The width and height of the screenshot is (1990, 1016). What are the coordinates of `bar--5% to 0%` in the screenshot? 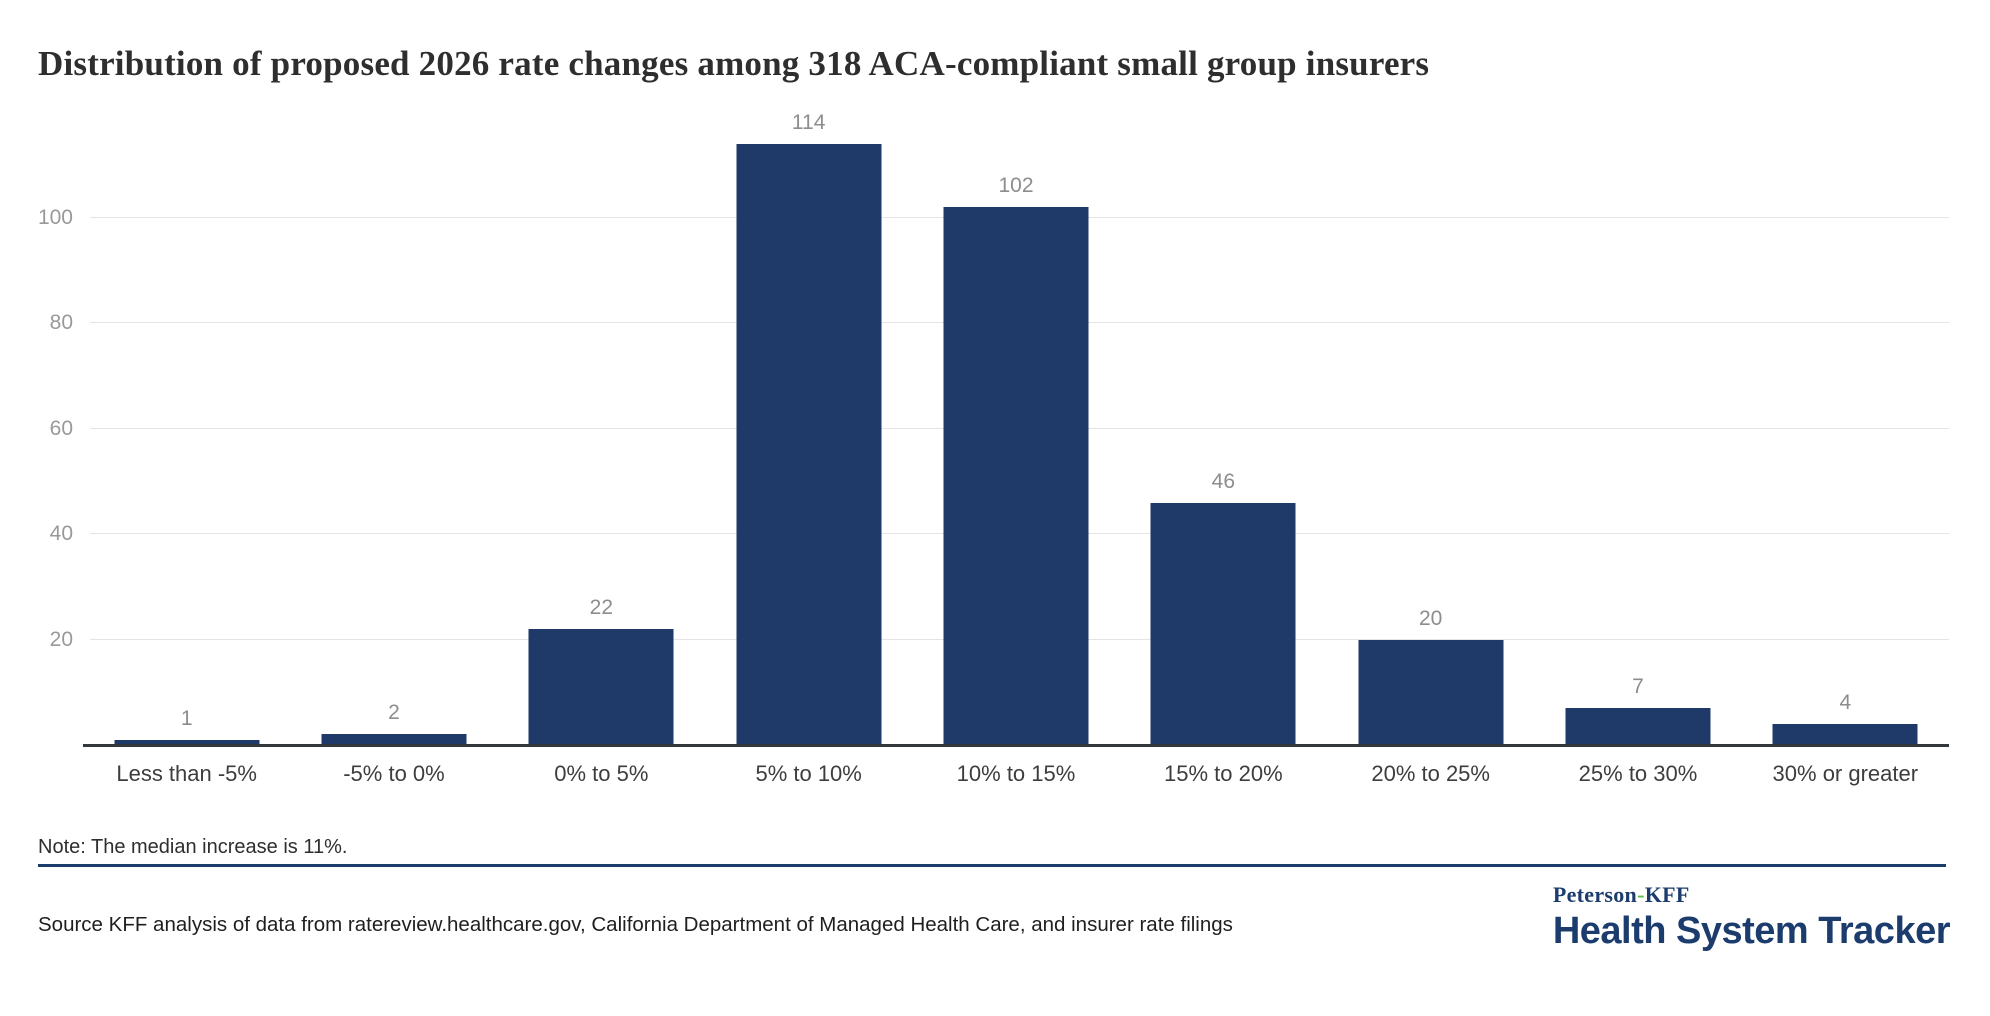 It's located at (394, 739).